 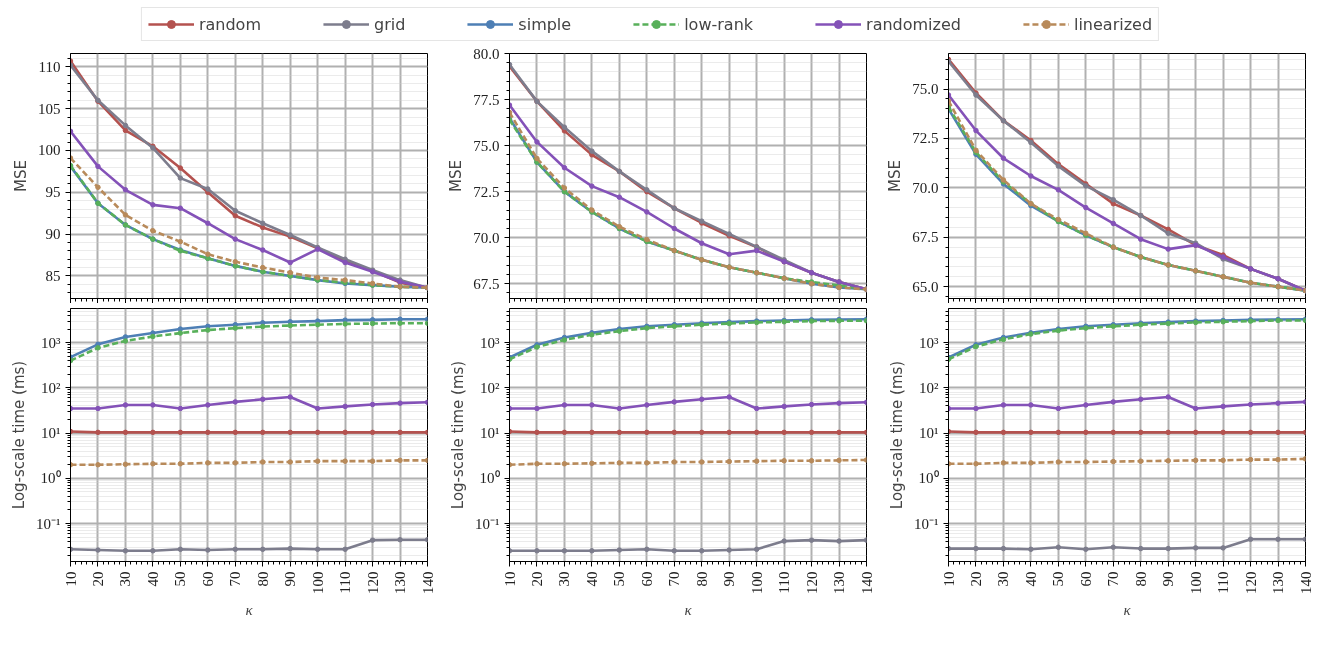 What do you see at coordinates (913, 24) in the screenshot?
I see `legend-label: randomized` at bounding box center [913, 24].